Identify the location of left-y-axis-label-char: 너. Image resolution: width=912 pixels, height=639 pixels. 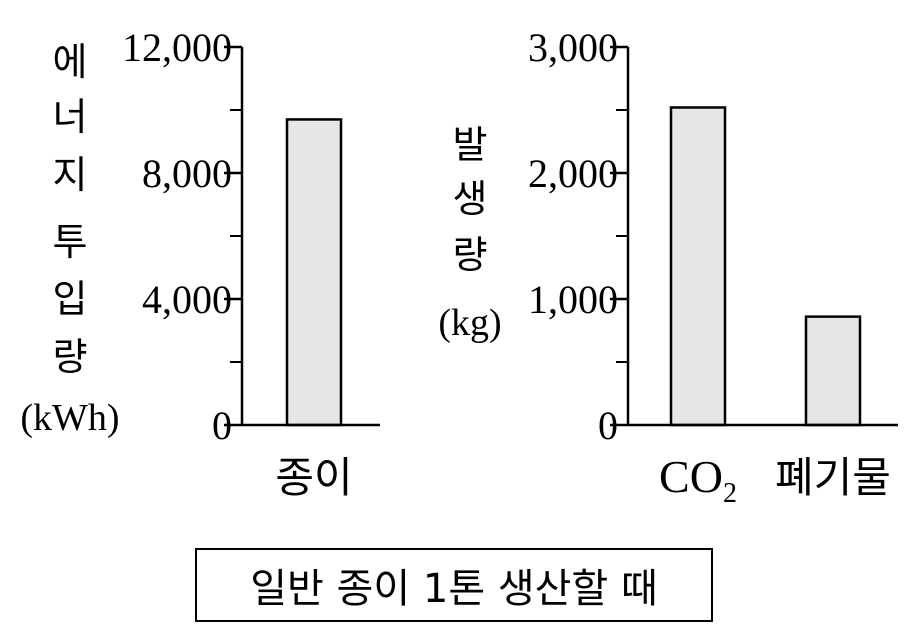
(70, 117).